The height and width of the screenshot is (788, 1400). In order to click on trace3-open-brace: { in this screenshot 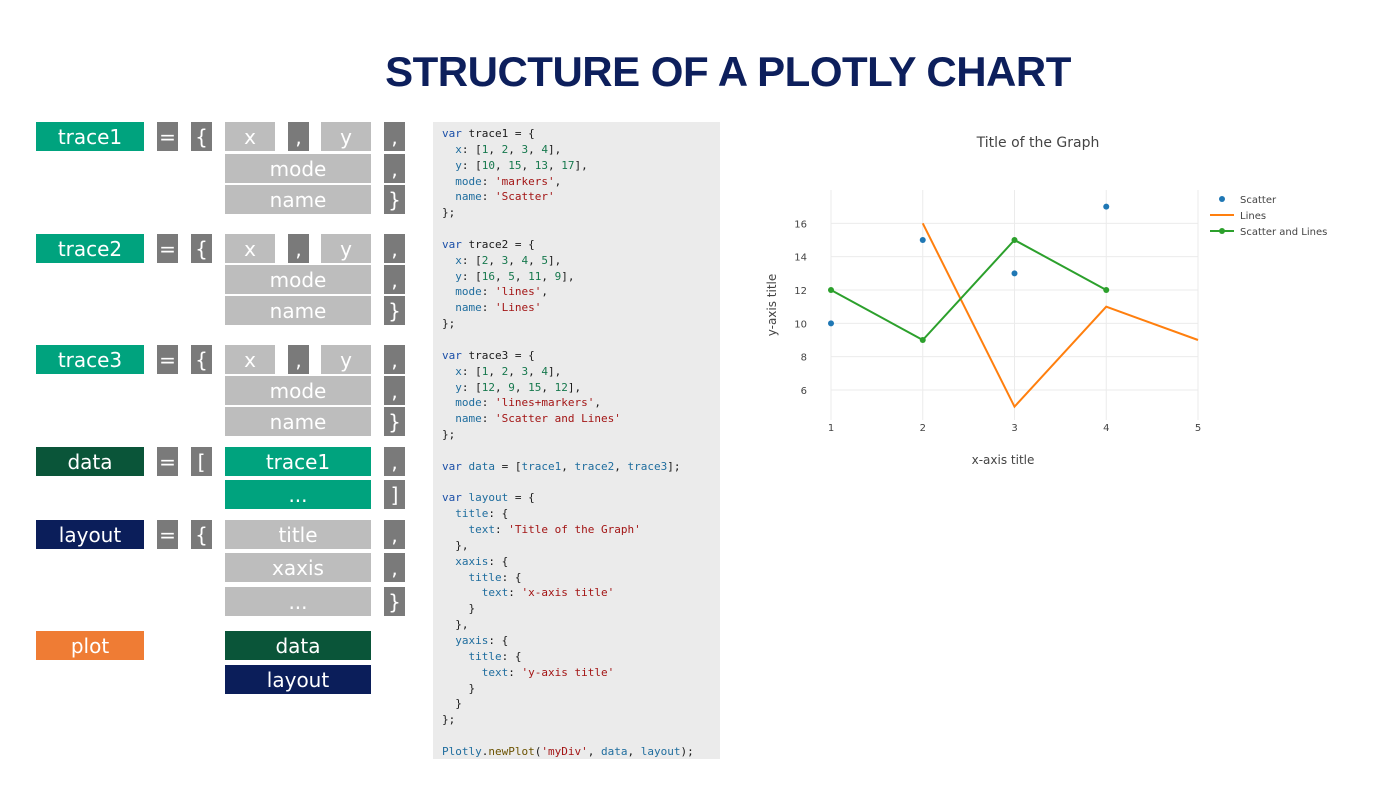, I will do `click(201, 359)`.